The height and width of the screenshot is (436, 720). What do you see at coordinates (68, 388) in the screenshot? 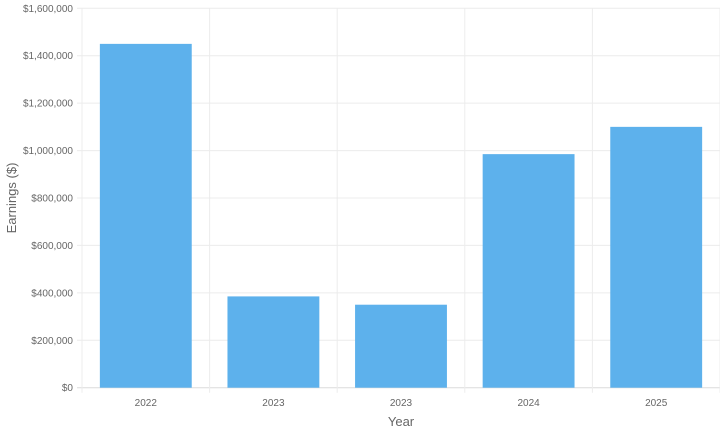
I see `y-tick-label: $0` at bounding box center [68, 388].